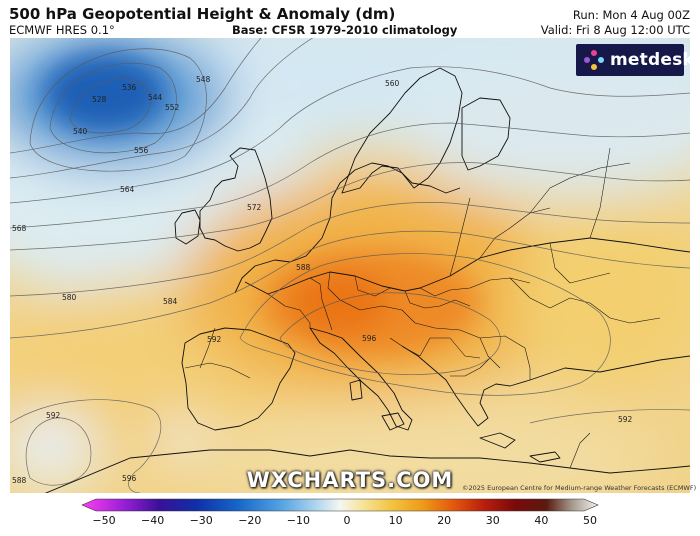  I want to click on contour-label: 572, so click(254, 207).